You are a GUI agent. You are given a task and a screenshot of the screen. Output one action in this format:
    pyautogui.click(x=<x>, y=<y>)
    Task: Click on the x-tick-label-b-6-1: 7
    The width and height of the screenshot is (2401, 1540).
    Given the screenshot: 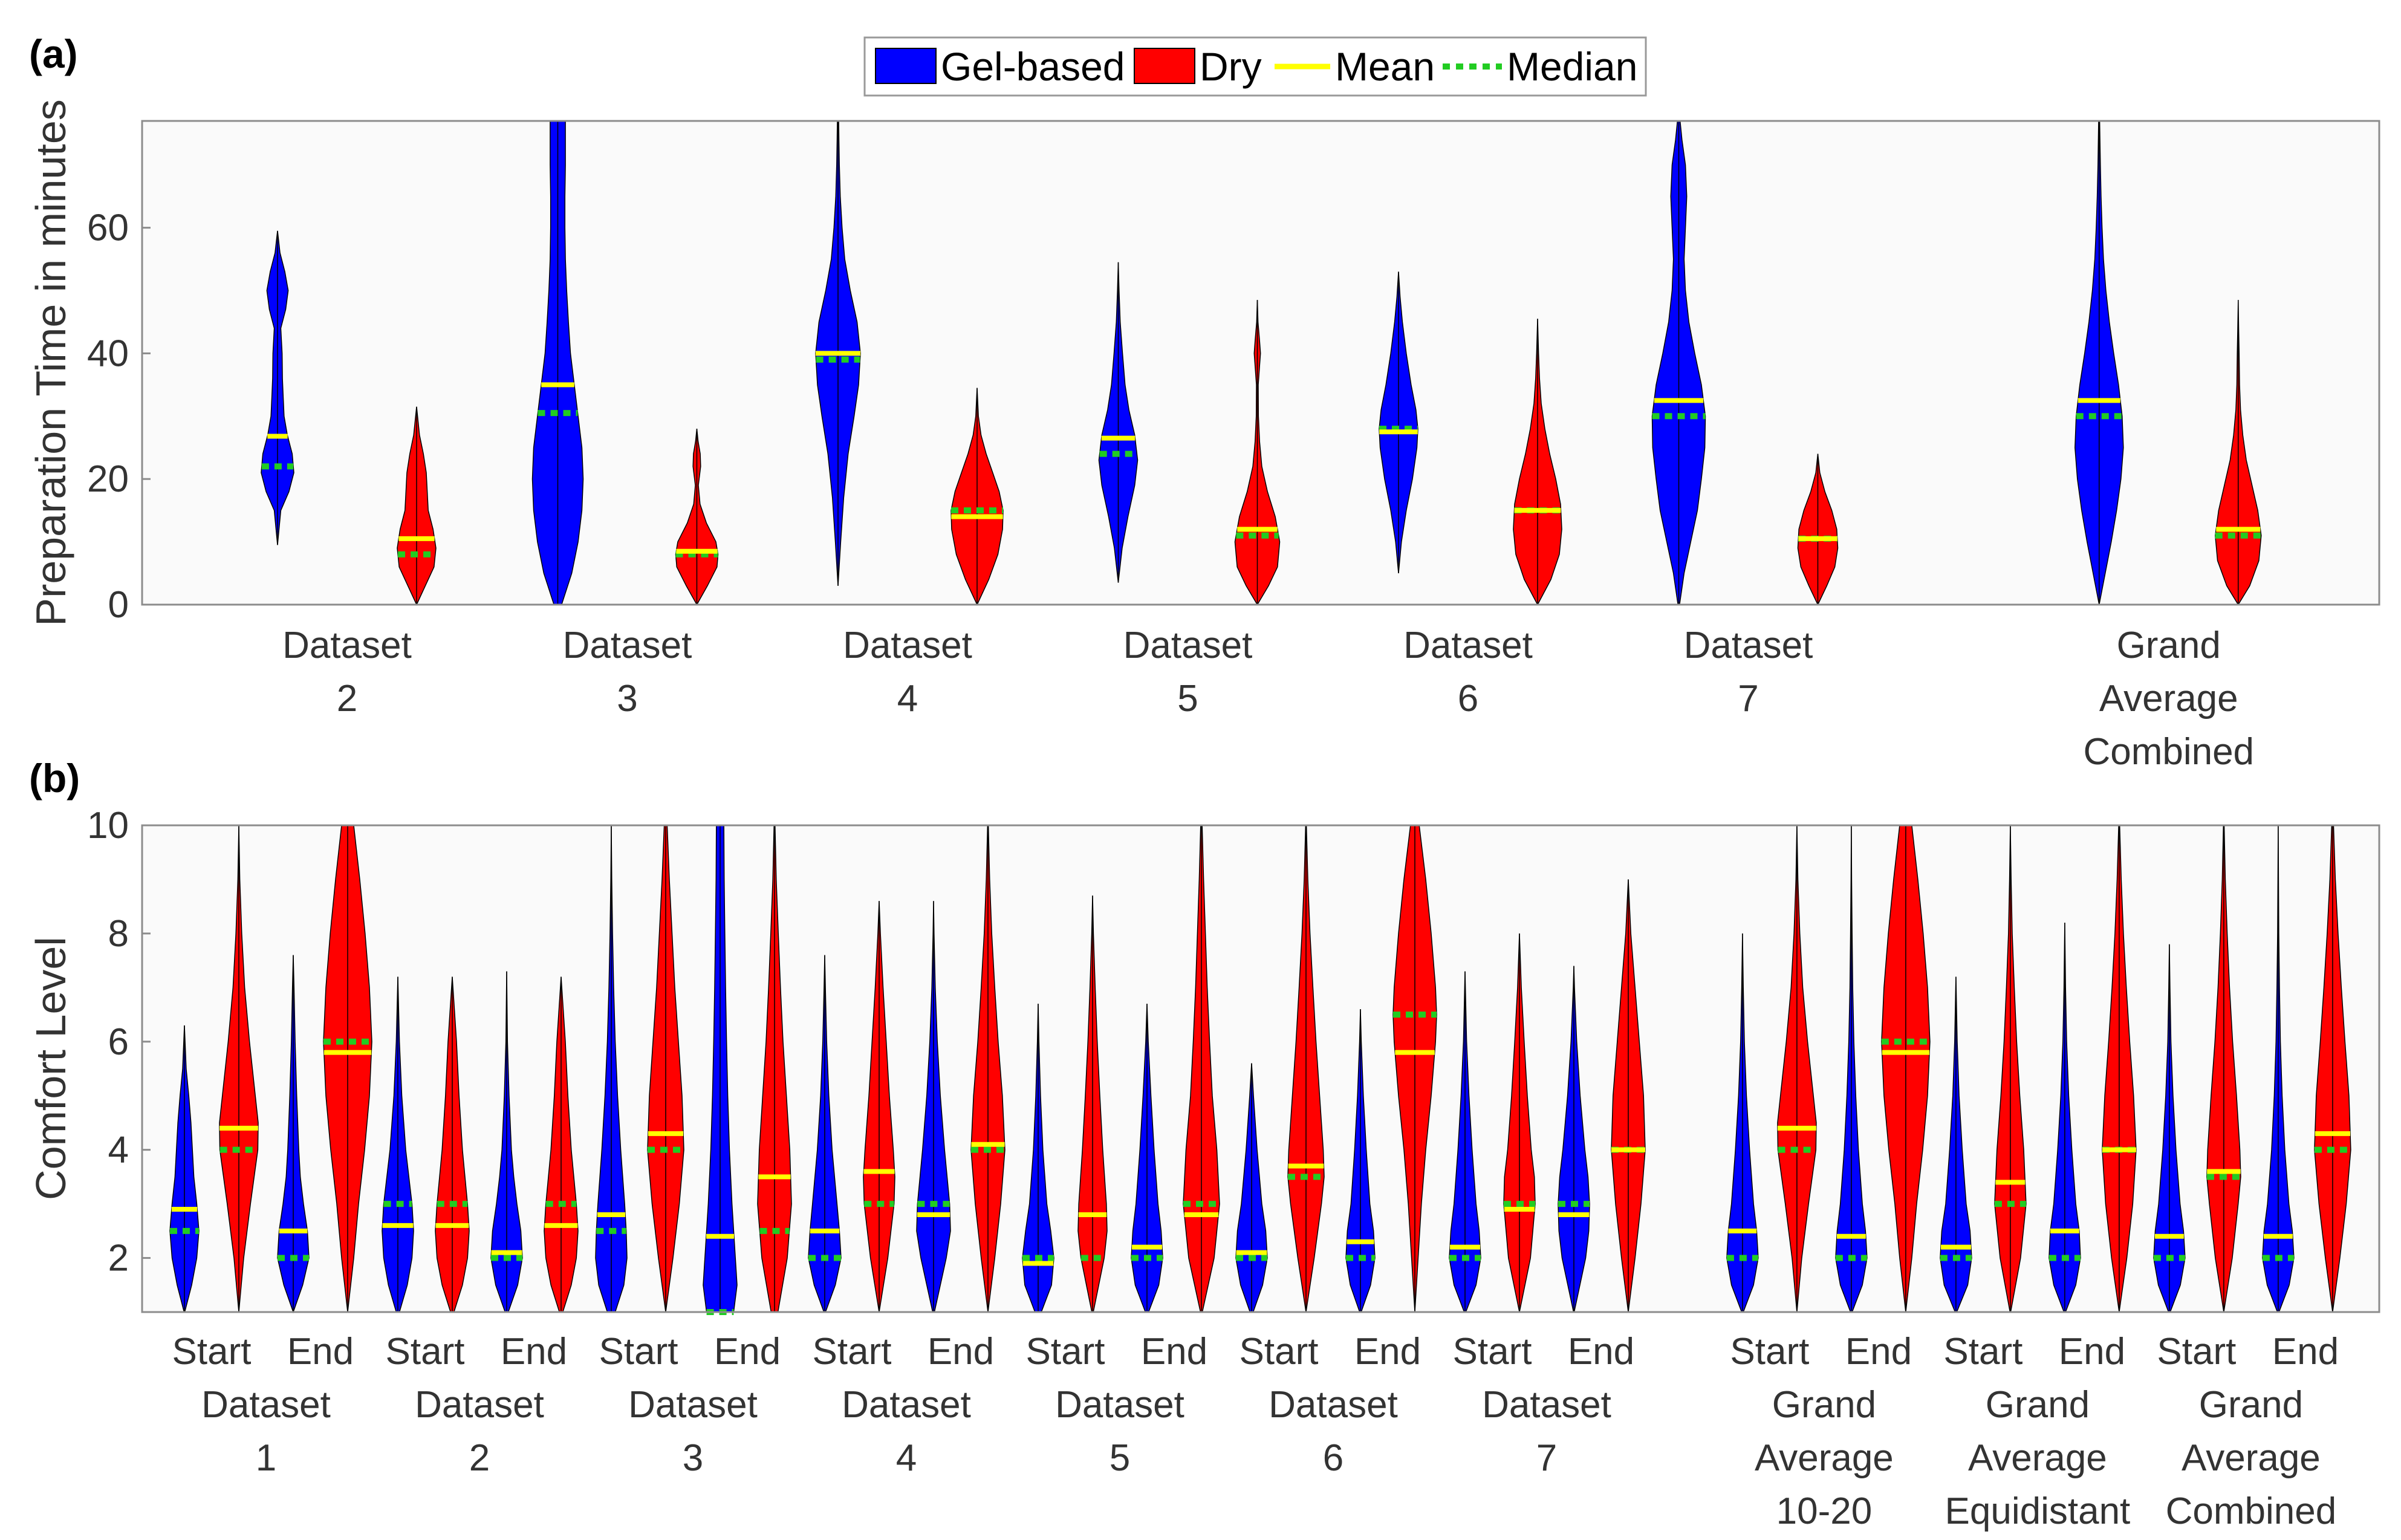 What is the action you would take?
    pyautogui.click(x=1547, y=1458)
    